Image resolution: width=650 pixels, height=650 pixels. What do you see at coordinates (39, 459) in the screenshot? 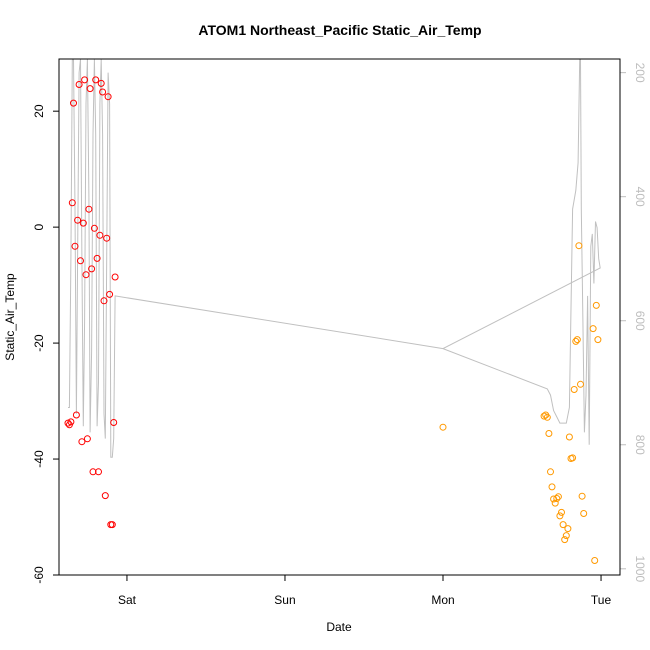
I see `y-tick-label: -40` at bounding box center [39, 459].